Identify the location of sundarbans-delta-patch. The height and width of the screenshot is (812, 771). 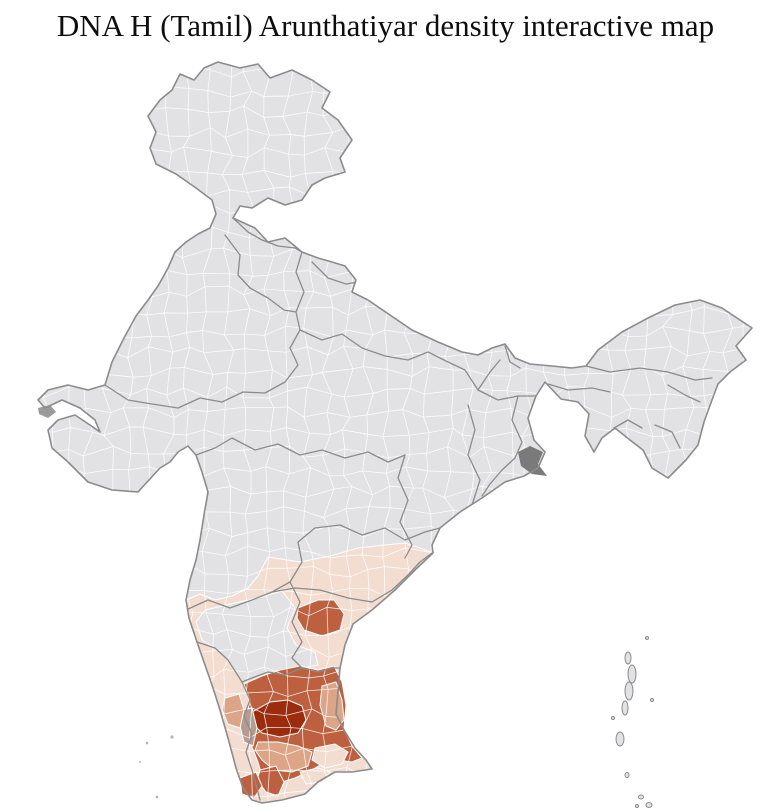
(532, 461).